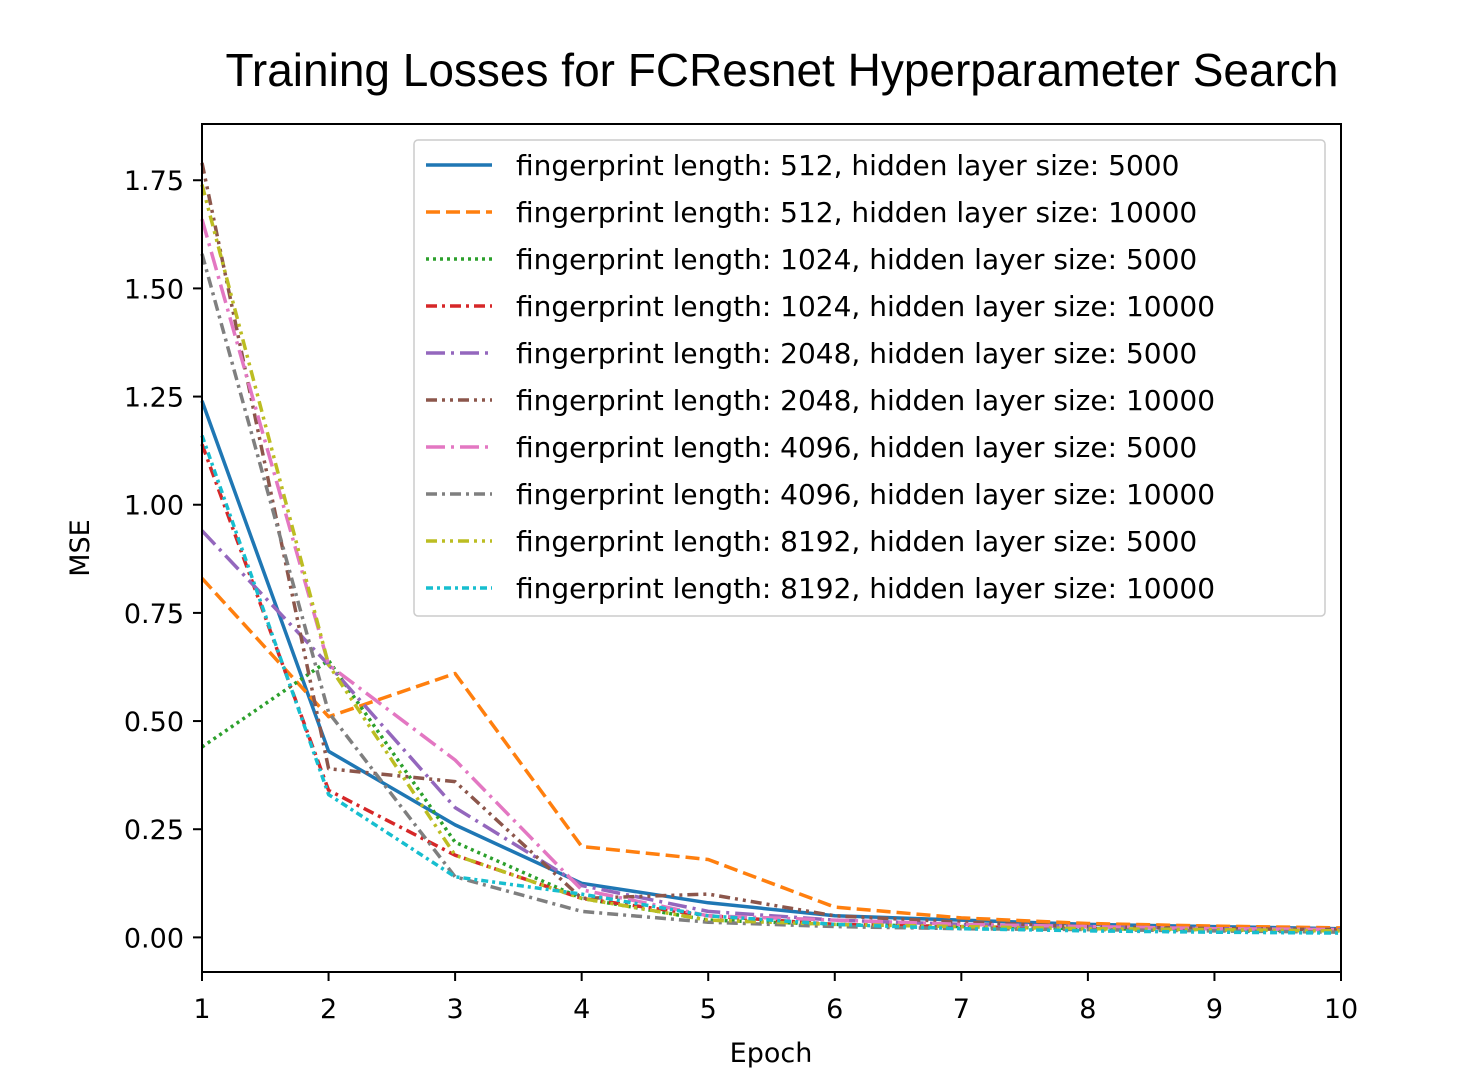 The width and height of the screenshot is (1469, 1082). Describe the element at coordinates (154, 722) in the screenshot. I see `y-tick-label: 0.50` at that location.